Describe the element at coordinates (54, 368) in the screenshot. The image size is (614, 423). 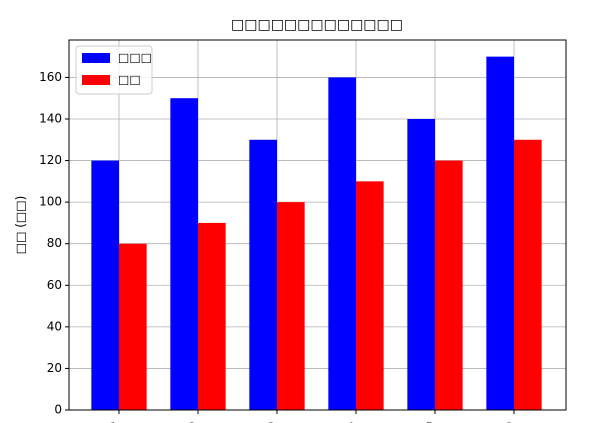
I see `y-tick-label: 20` at that location.